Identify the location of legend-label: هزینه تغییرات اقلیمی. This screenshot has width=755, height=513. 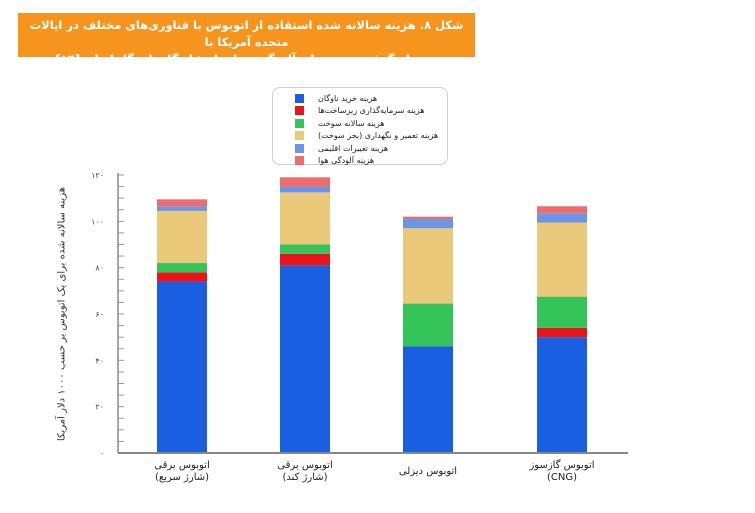
(353, 148).